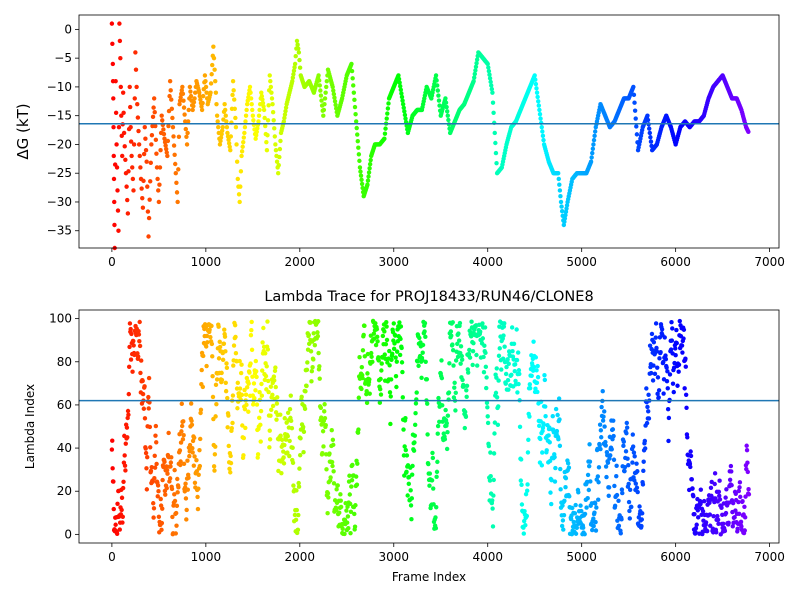 This screenshot has height=600, width=800. I want to click on lambda-chart-title: Lambda Trace for PROJ18433/RUN46/CLONE8, so click(428, 297).